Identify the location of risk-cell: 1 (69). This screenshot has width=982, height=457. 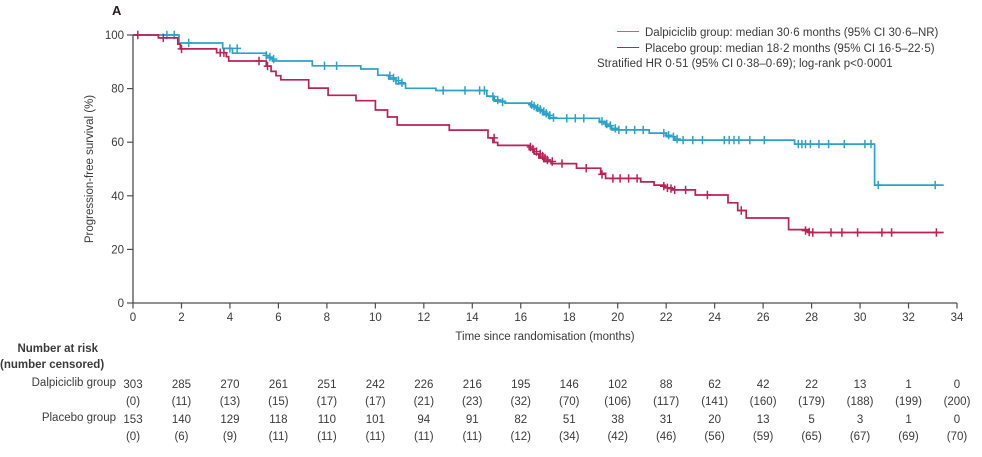
(909, 429).